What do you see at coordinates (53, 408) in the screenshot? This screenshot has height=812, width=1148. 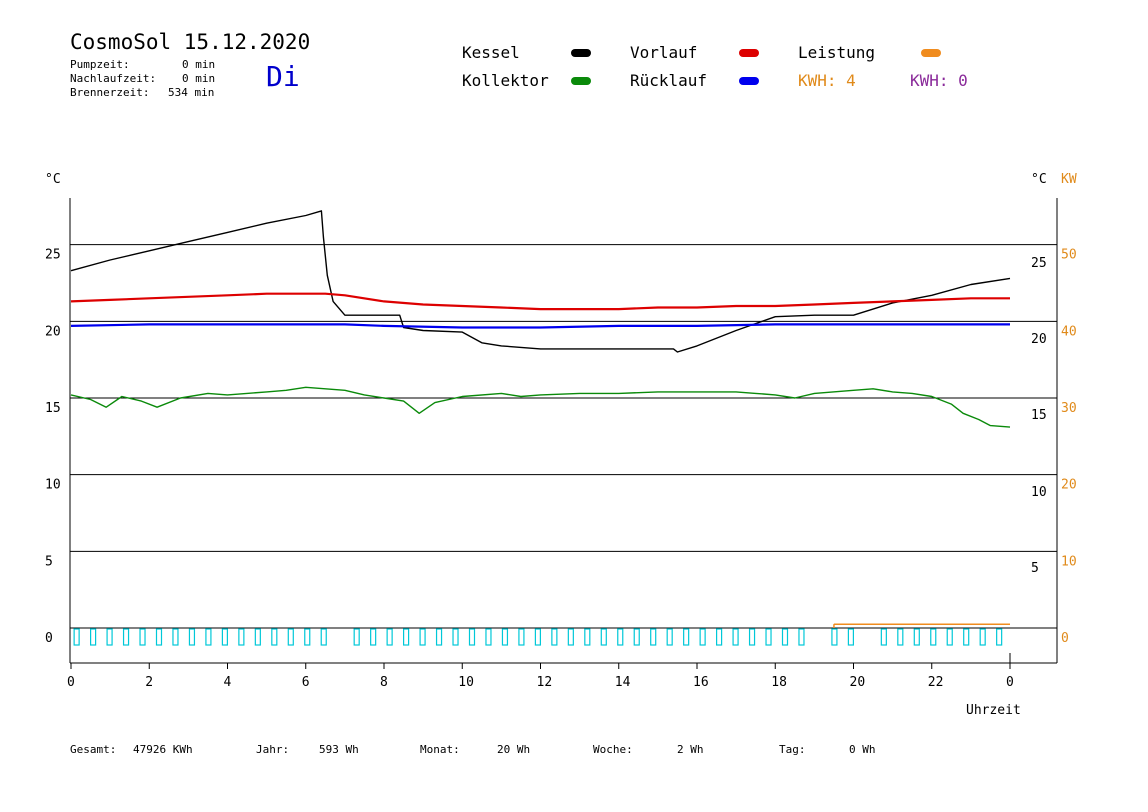 I see `left-tick-label: 15` at bounding box center [53, 408].